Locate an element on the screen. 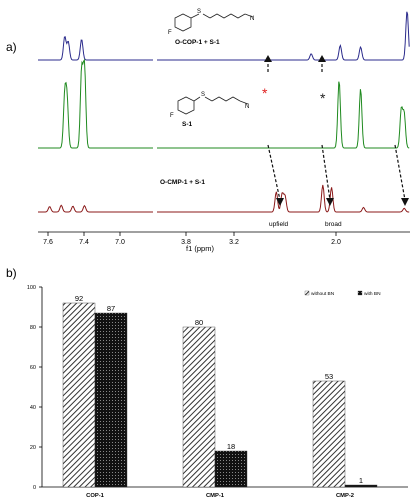 The image size is (419, 501). annotation-broad: broad is located at coordinates (333, 224).